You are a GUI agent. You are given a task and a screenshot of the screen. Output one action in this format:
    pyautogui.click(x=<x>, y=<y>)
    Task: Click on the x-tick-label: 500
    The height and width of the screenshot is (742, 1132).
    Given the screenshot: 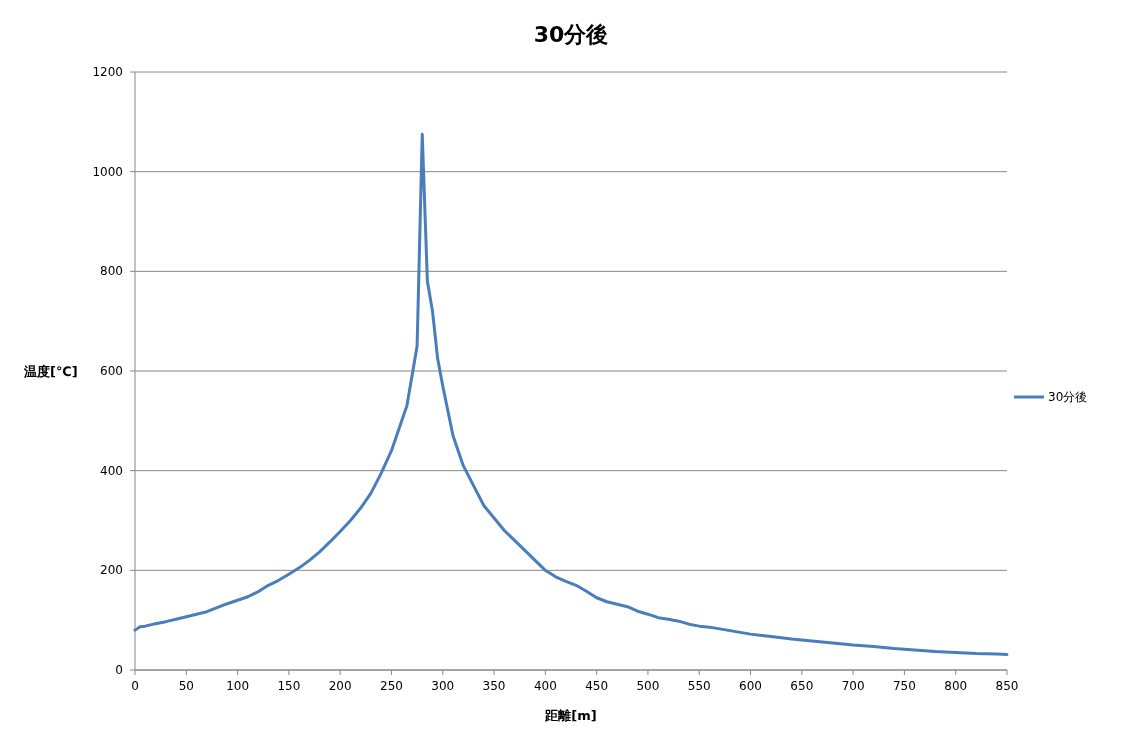 What is the action you would take?
    pyautogui.click(x=648, y=686)
    